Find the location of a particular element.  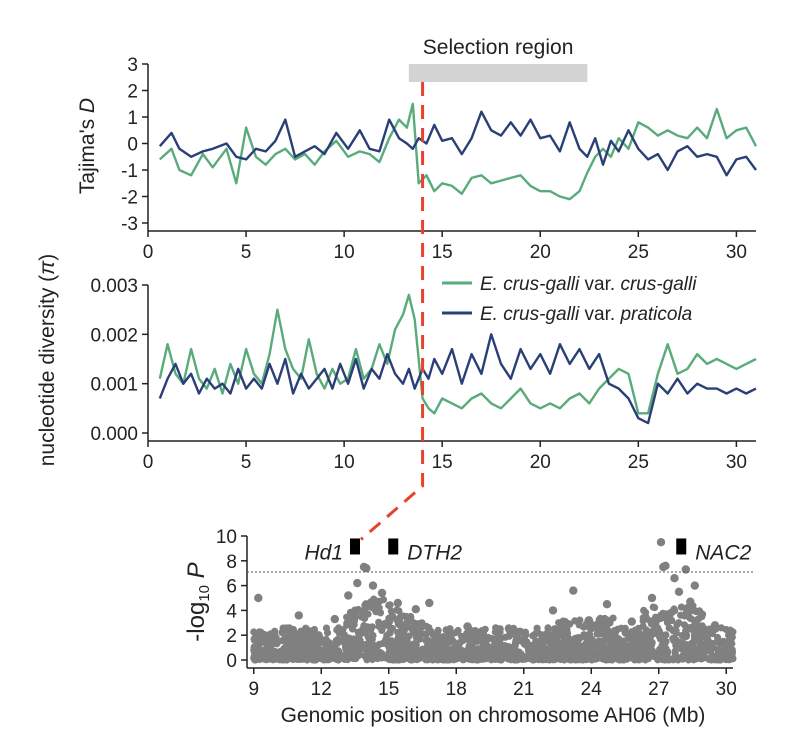

selection-region-bar is located at coordinates (498, 73).